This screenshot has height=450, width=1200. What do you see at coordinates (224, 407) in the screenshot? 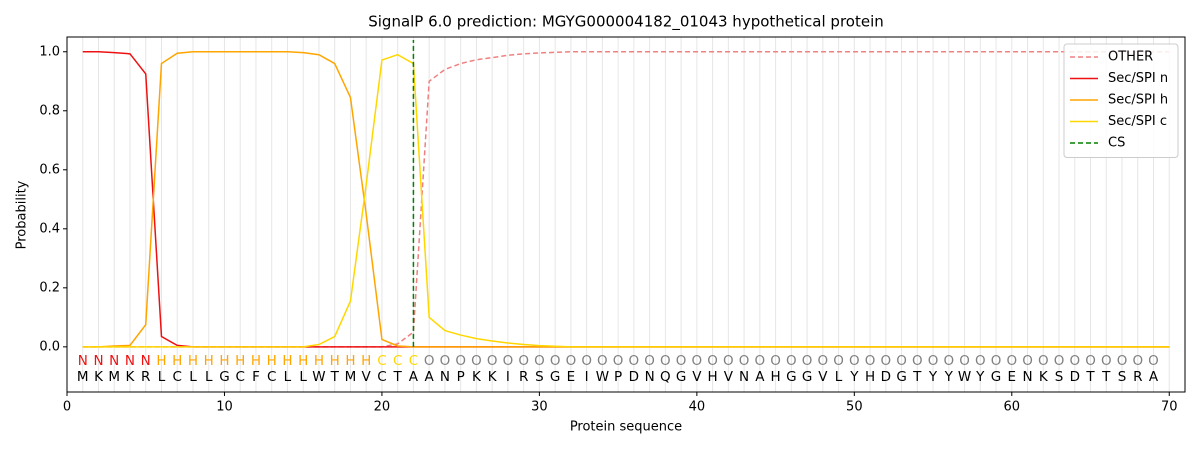
I see `x-tick-label: 10` at bounding box center [224, 407].